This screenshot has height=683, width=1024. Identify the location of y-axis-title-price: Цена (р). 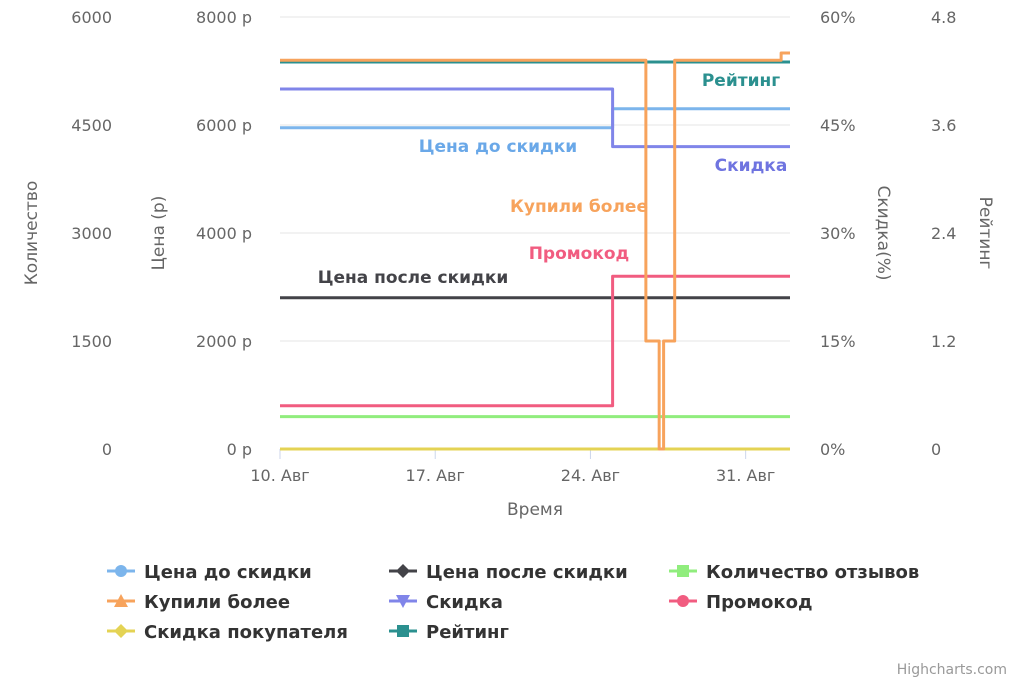
(159, 233).